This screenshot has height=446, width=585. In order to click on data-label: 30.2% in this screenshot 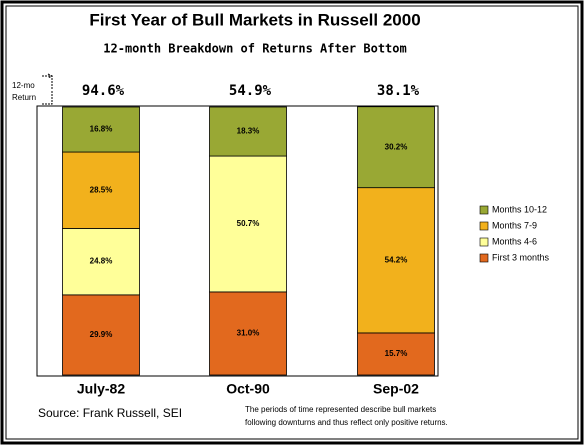, I will do `click(396, 146)`.